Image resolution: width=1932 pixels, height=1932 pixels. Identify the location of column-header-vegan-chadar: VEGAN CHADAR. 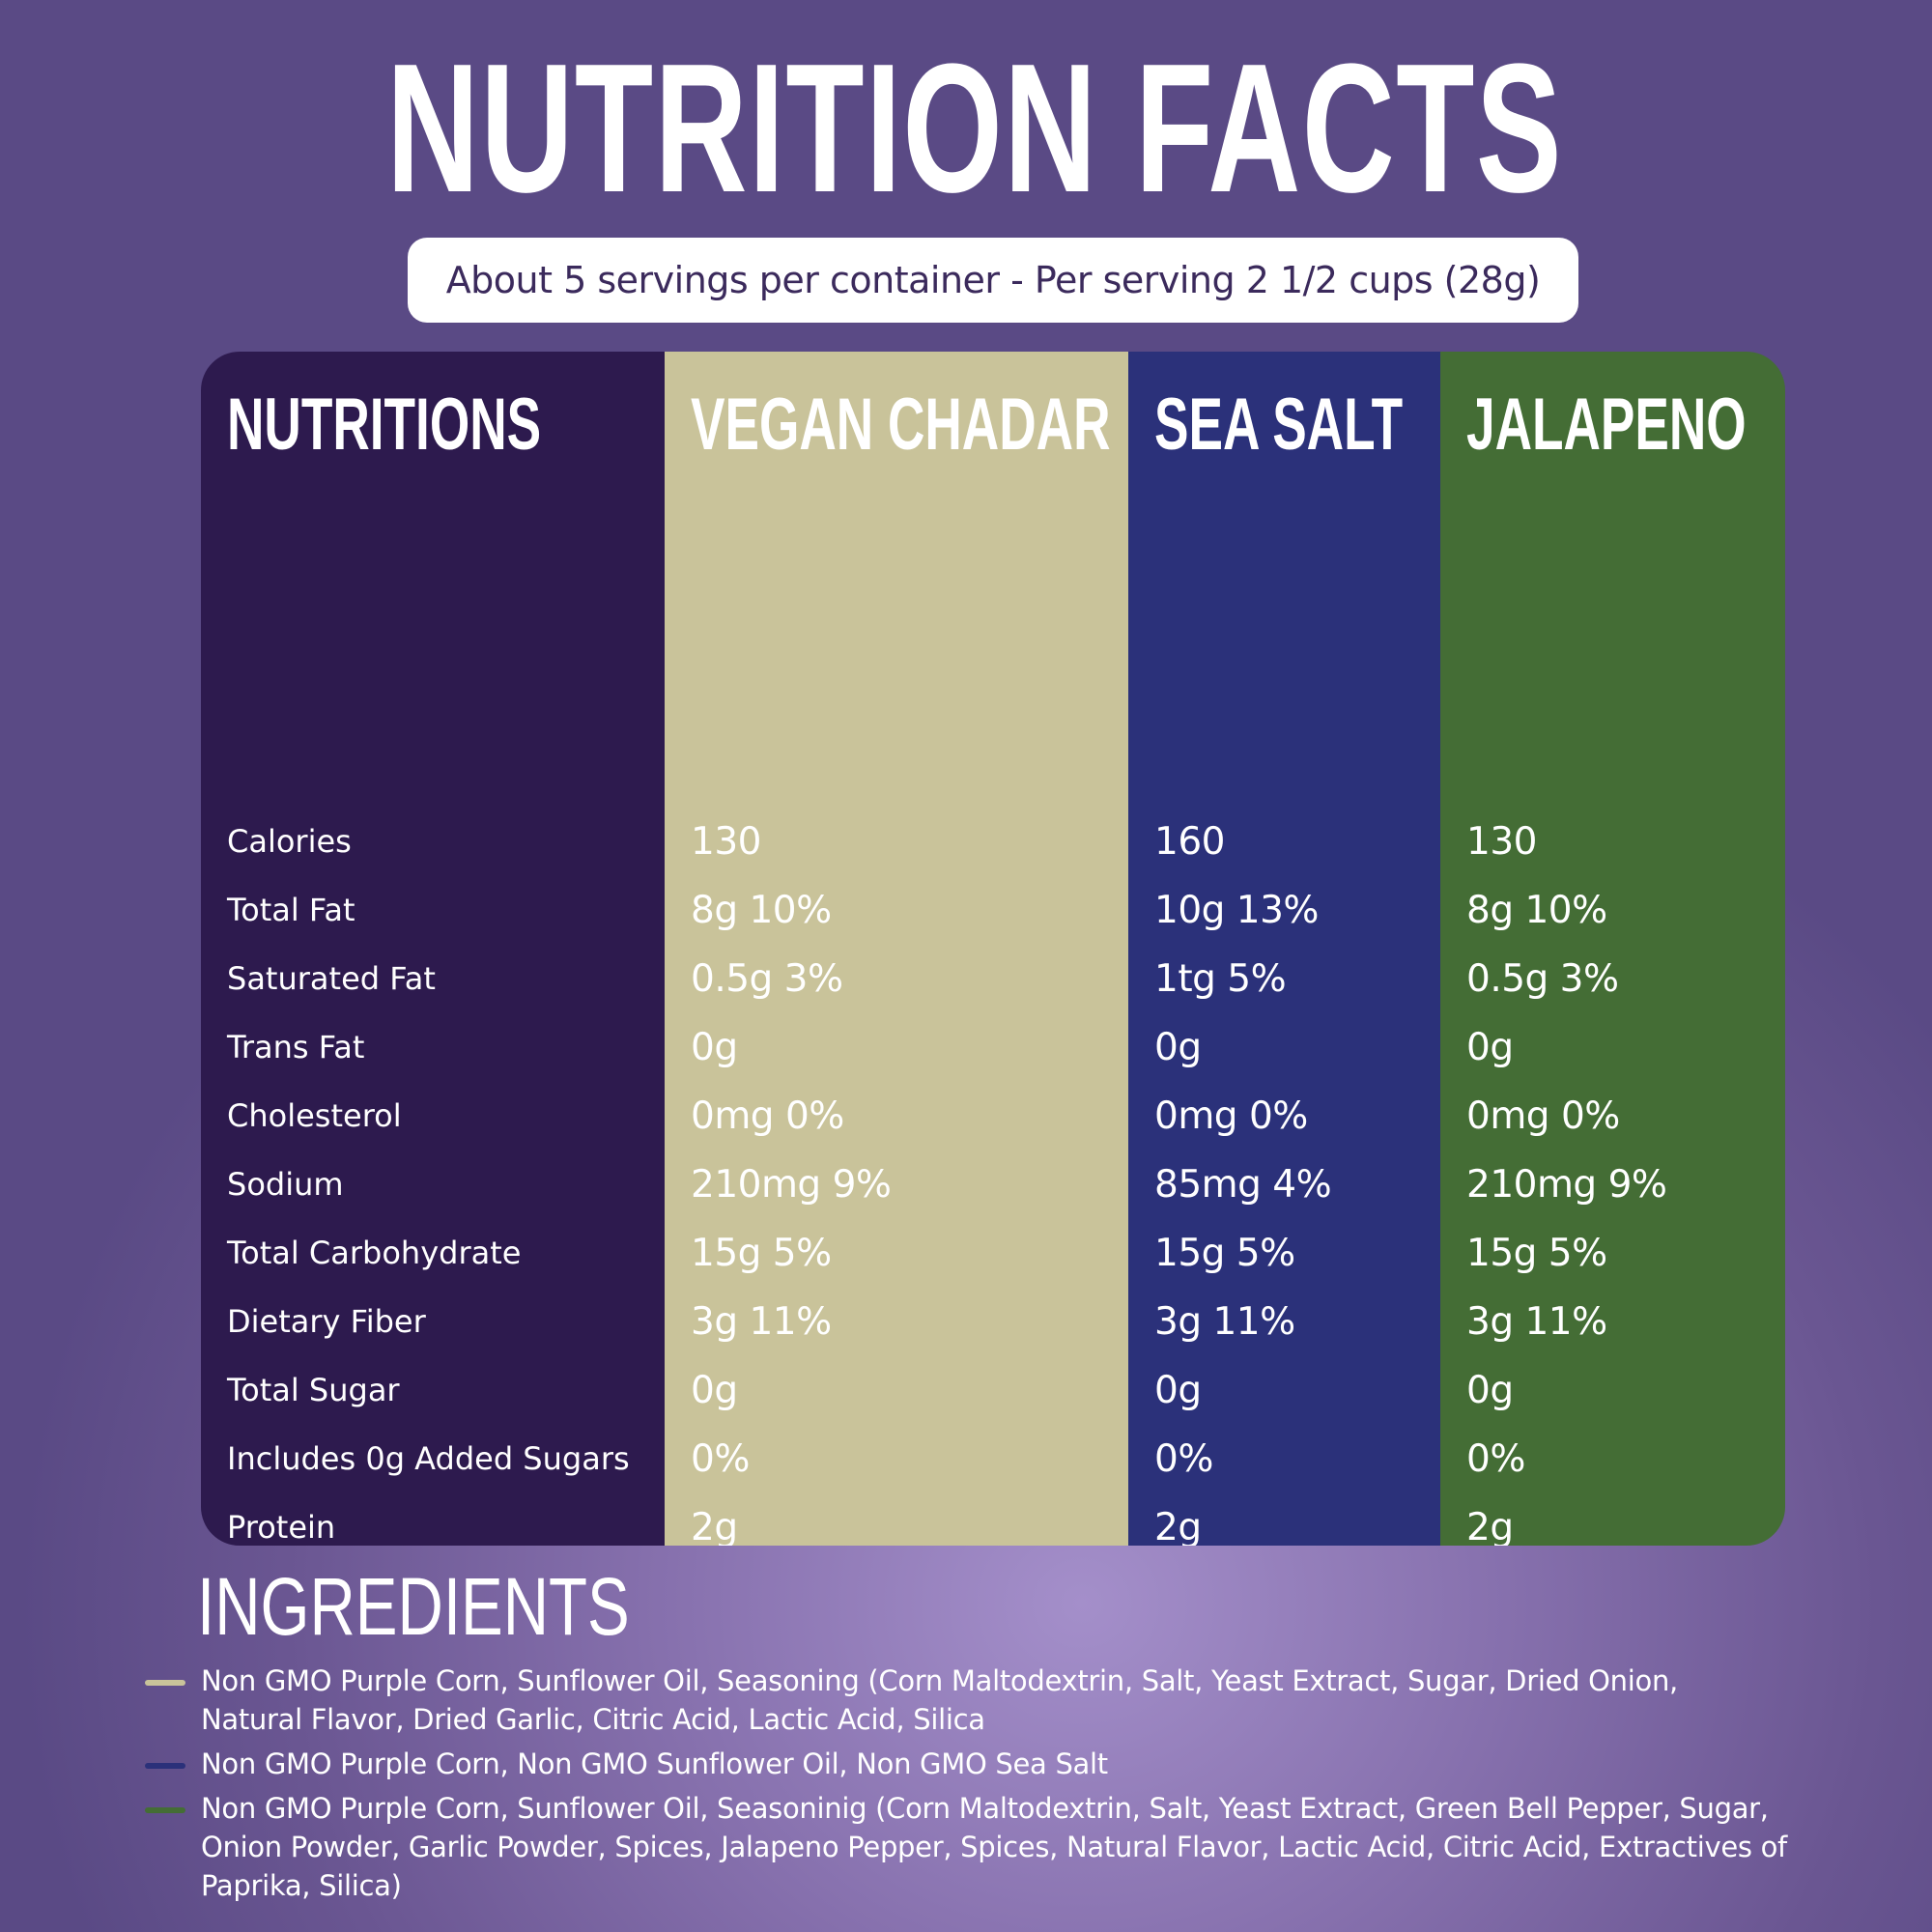
(901, 425).